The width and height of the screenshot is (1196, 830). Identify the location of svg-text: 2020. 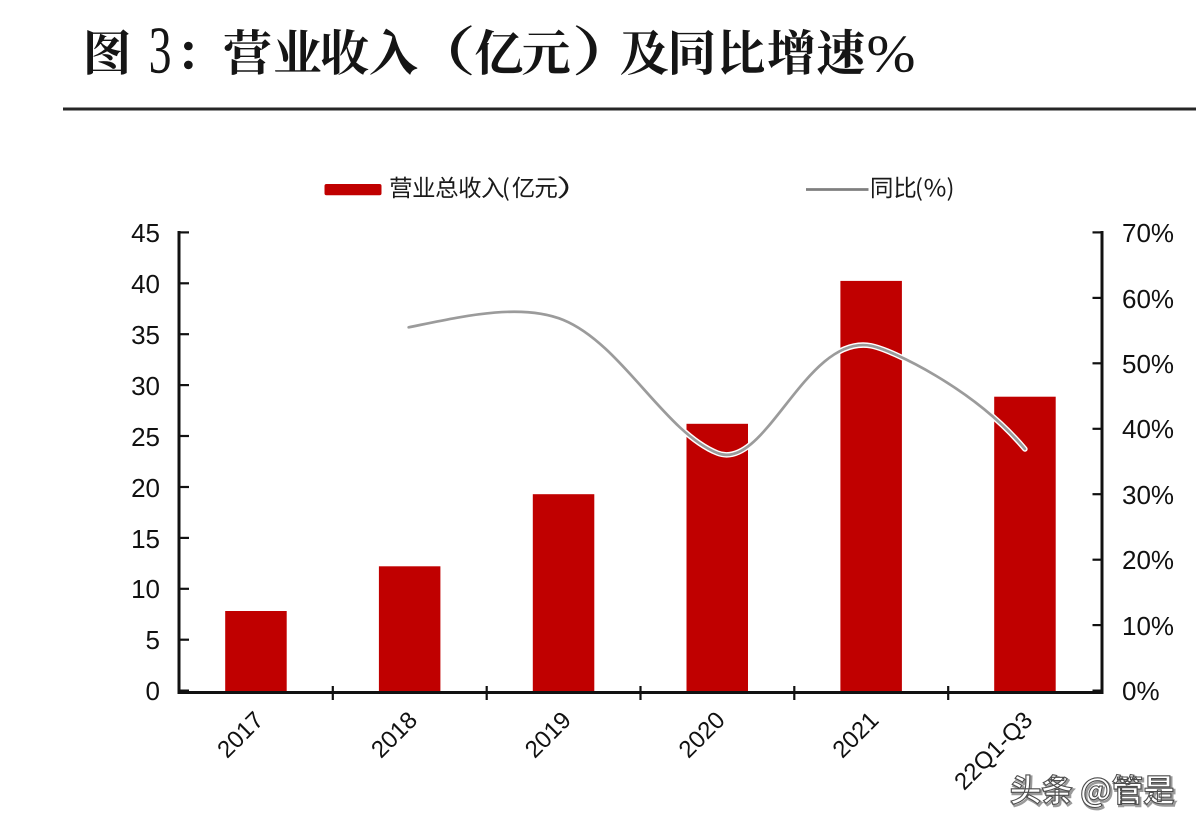
(702, 735).